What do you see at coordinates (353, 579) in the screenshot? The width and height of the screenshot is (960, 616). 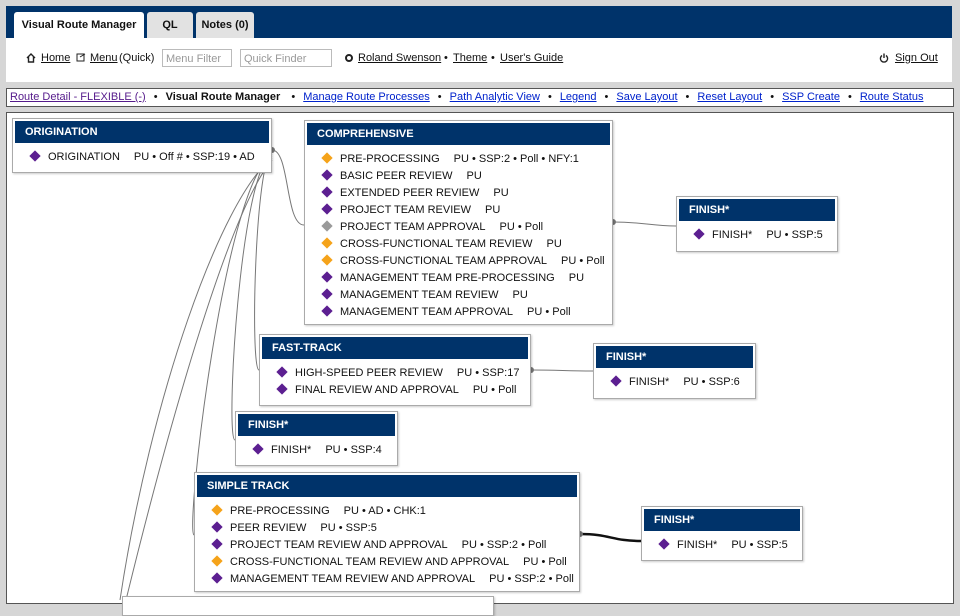 I see `step-label: MANAGEMENT TEAM REVIEW AND APPROVAL` at bounding box center [353, 579].